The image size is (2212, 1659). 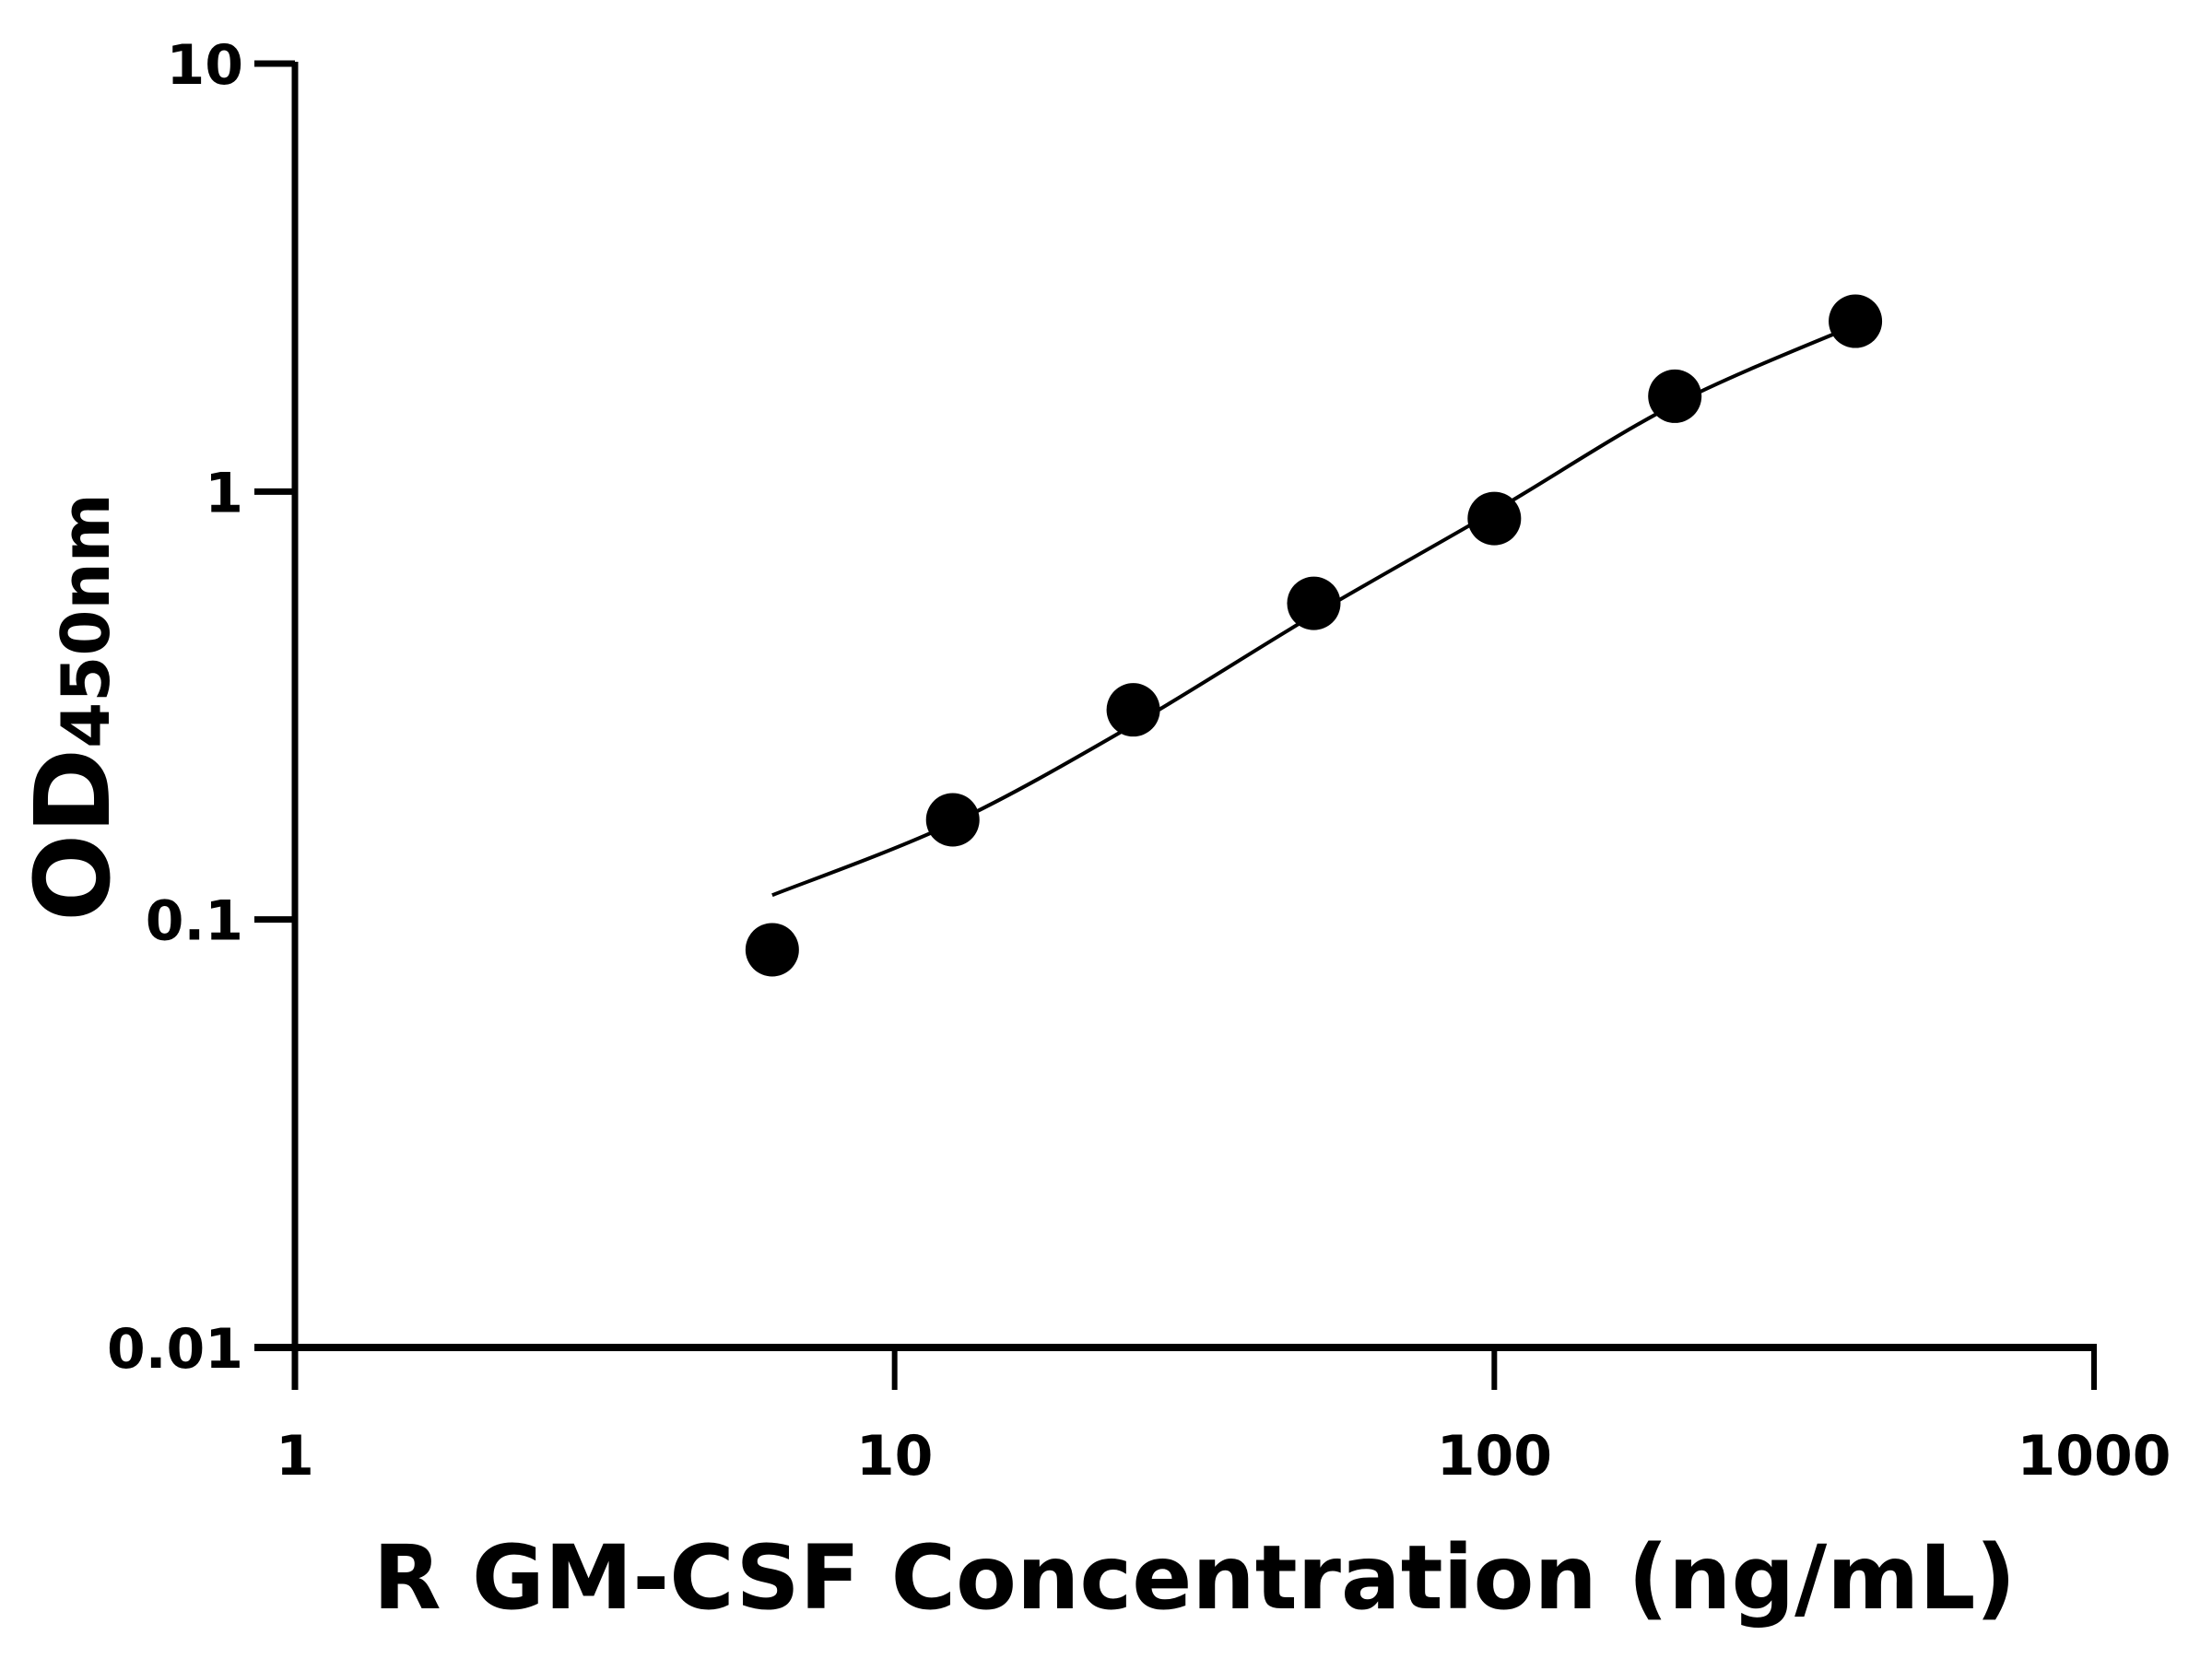 What do you see at coordinates (175, 1349) in the screenshot?
I see `y-tick-label: 0.01` at bounding box center [175, 1349].